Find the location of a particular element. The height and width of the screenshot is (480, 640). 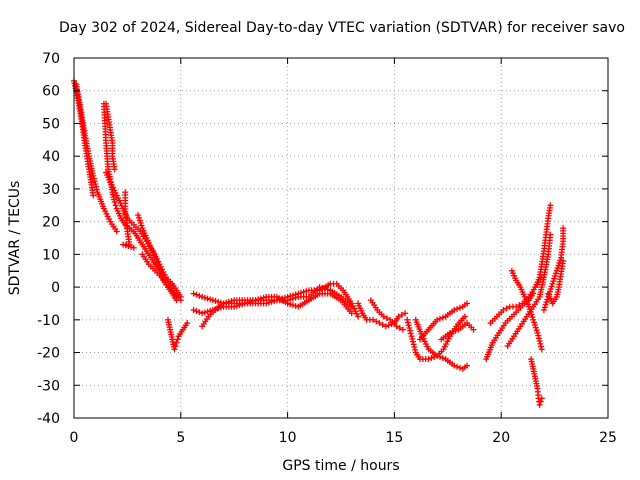

x-axis-label: GPS time / hours is located at coordinates (340, 466).